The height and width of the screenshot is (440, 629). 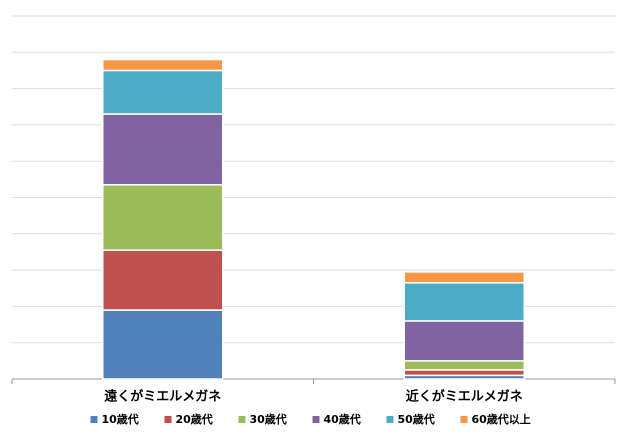 I want to click on legend-label: 50歳代, so click(x=416, y=419).